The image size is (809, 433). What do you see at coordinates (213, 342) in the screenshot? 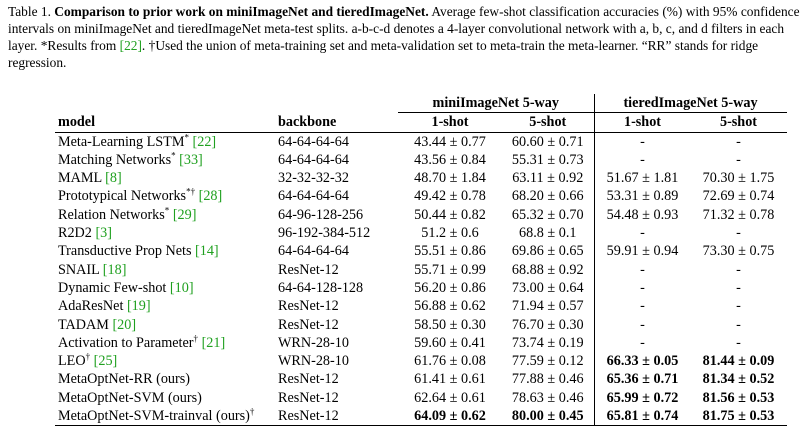
I see `citation-link: [21]` at bounding box center [213, 342].